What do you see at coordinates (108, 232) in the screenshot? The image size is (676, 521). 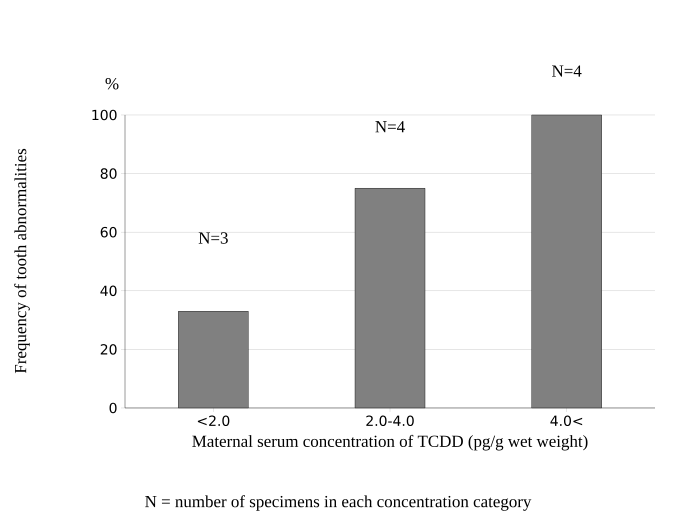 I see `y-tick-label: 60` at bounding box center [108, 232].